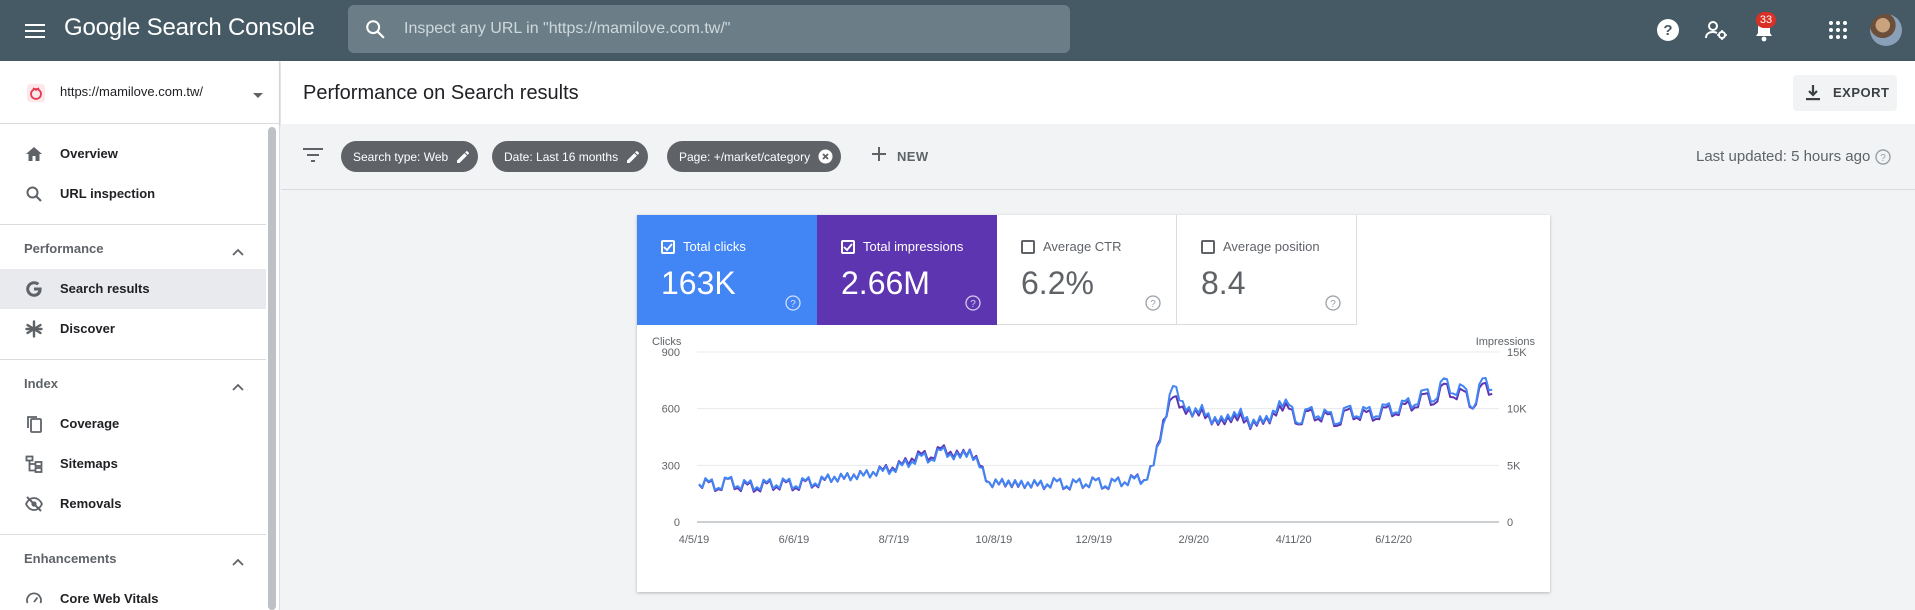  I want to click on filter-chip-search-type: Search type: Web, so click(410, 156).